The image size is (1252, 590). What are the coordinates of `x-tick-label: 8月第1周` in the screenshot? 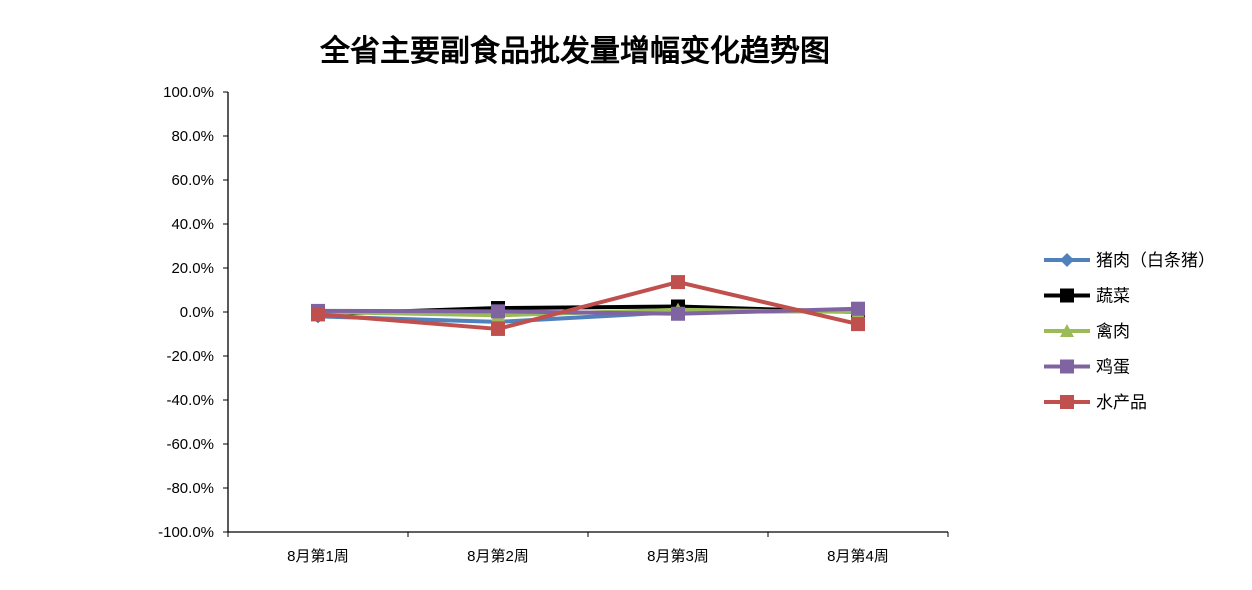 It's located at (318, 556).